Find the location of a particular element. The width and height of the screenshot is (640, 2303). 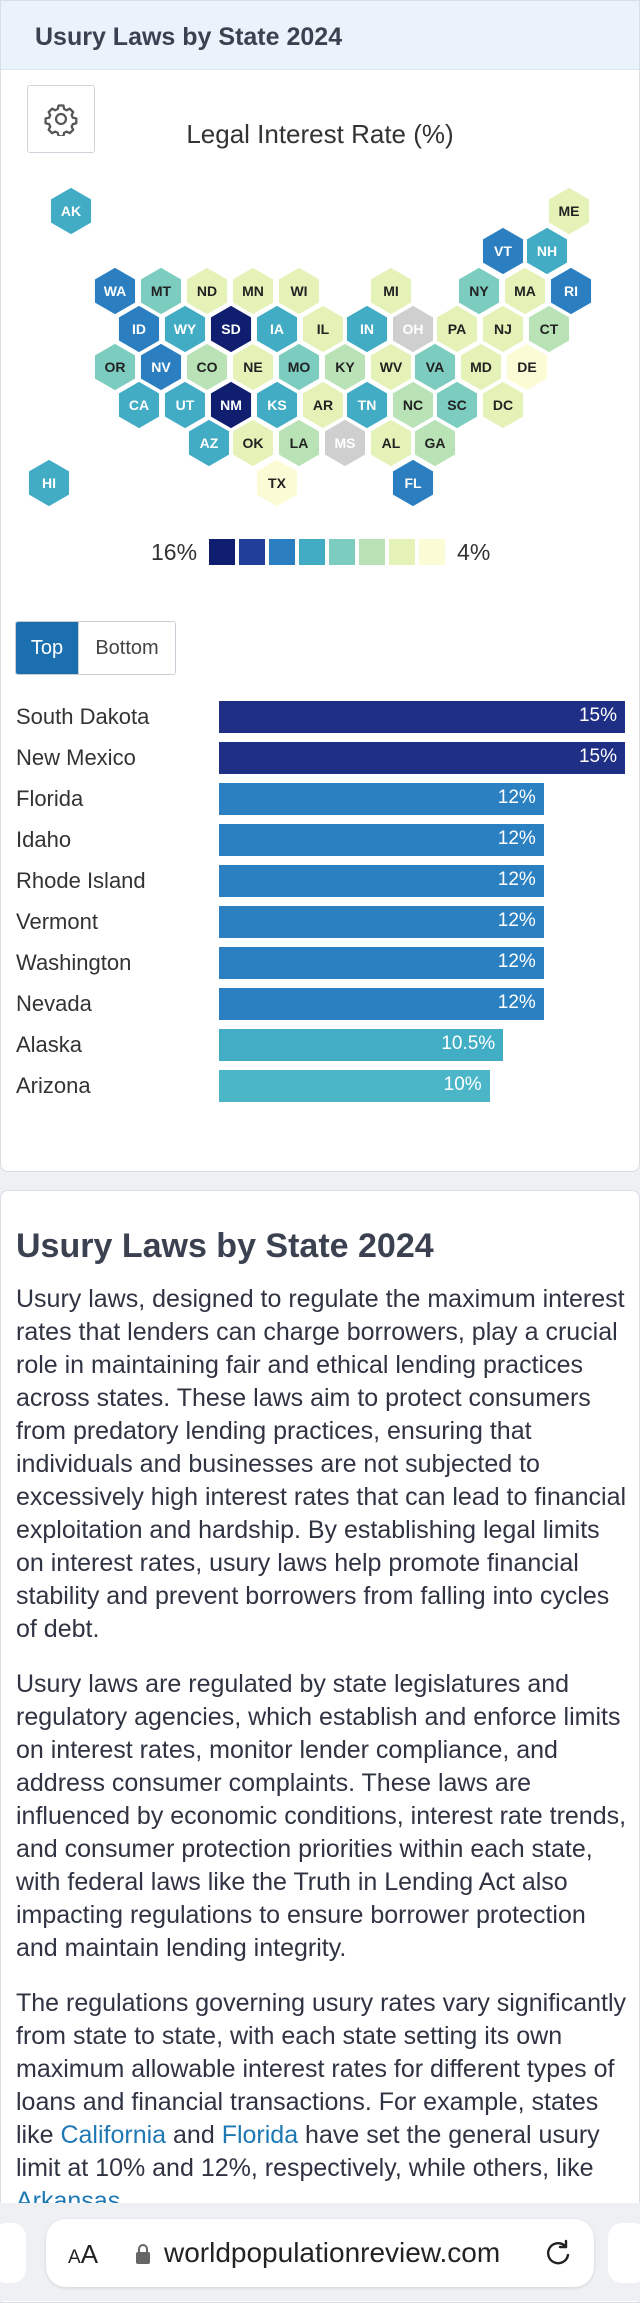

state-hex-ne: NE is located at coordinates (253, 367).